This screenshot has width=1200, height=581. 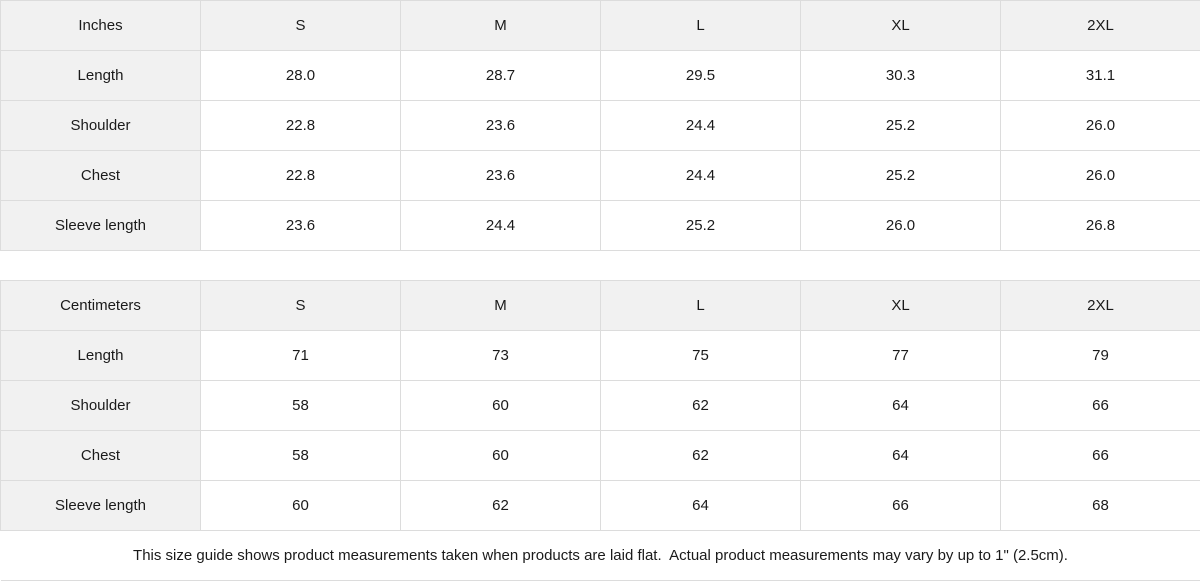 What do you see at coordinates (701, 356) in the screenshot?
I see `measurement-value: 75` at bounding box center [701, 356].